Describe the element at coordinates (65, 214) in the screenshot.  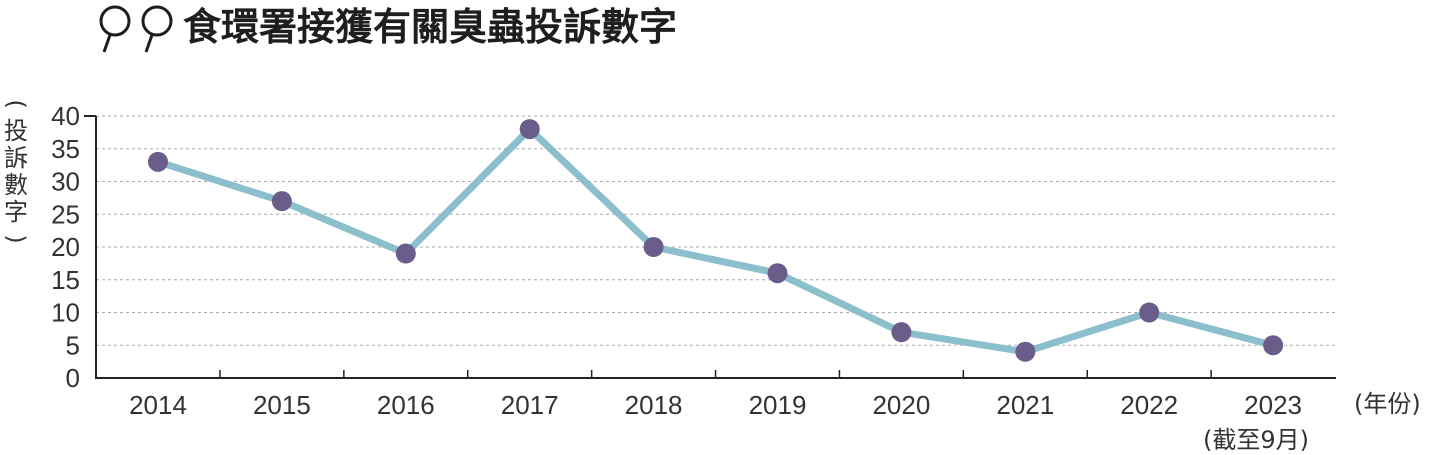
I see `y-tick-label: 25` at that location.